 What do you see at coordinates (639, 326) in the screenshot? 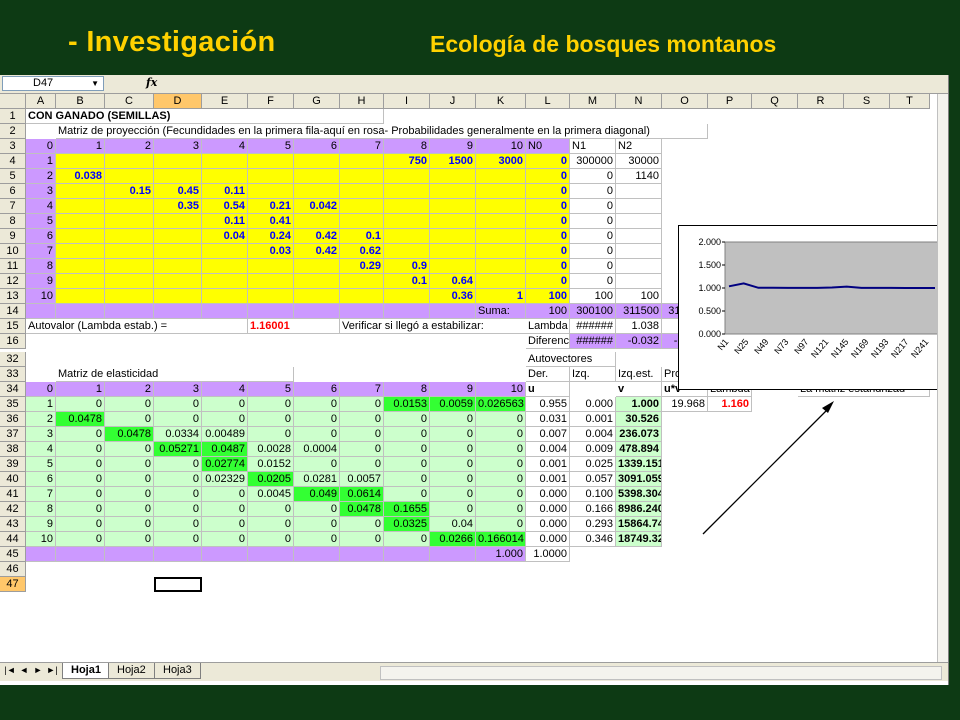
I see `lambda-cell: 1.038` at bounding box center [639, 326].